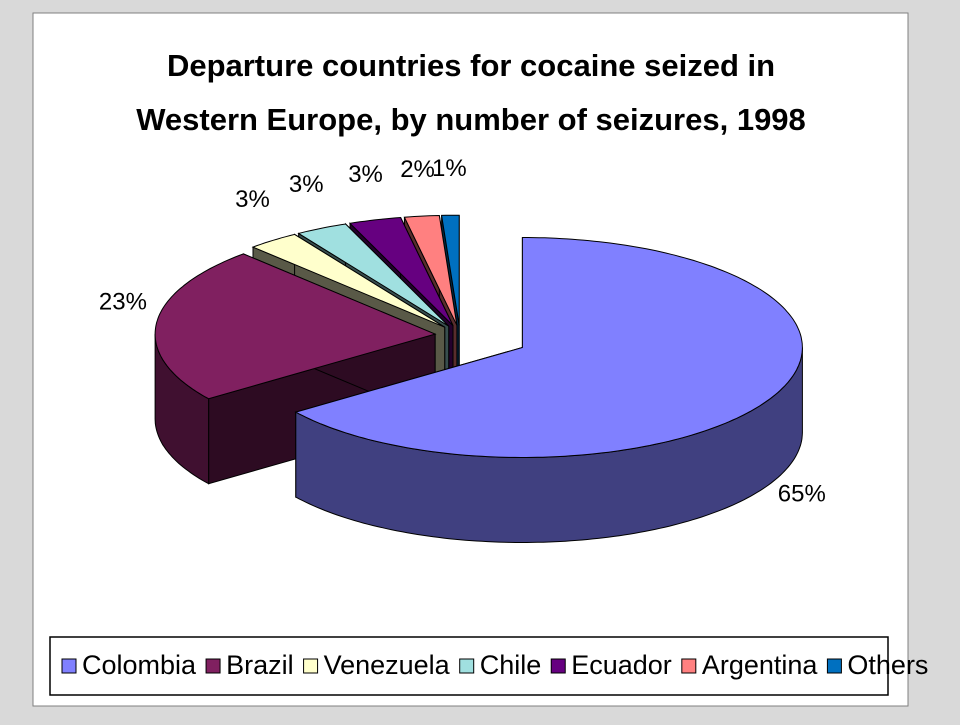 The height and width of the screenshot is (725, 960). What do you see at coordinates (802, 493) in the screenshot?
I see `data-label: 65%` at bounding box center [802, 493].